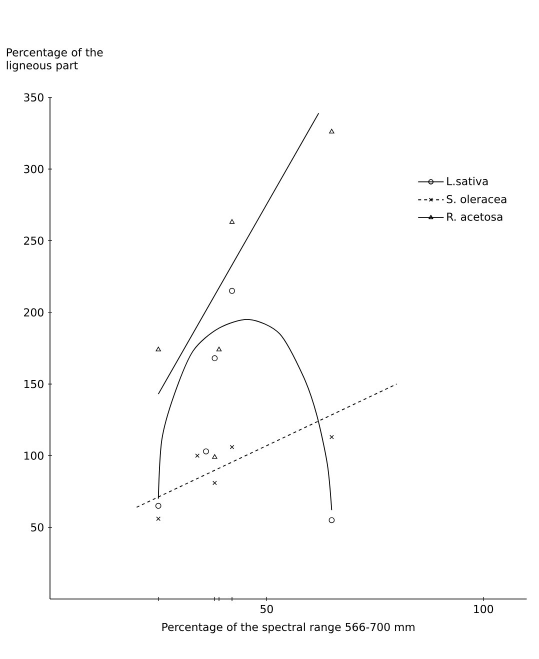  What do you see at coordinates (54, 60) in the screenshot?
I see `y-axis-title: Percentage of the ligneous part` at bounding box center [54, 60].